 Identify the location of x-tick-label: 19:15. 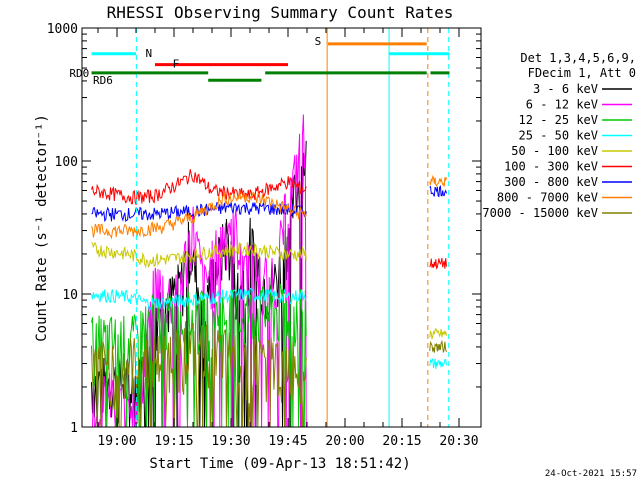
(173, 441).